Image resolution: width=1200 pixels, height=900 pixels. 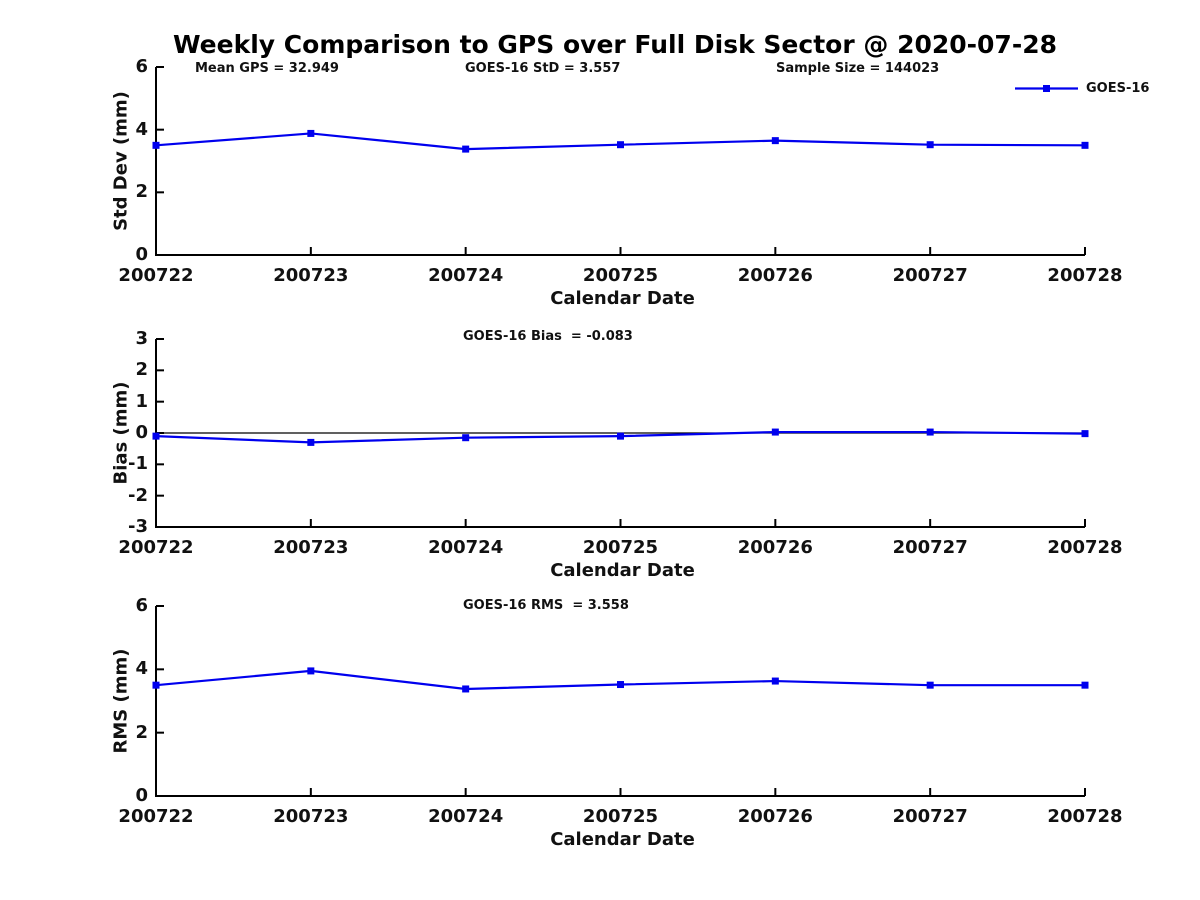 What do you see at coordinates (141, 338) in the screenshot?
I see `y-tick-label: 3` at bounding box center [141, 338].